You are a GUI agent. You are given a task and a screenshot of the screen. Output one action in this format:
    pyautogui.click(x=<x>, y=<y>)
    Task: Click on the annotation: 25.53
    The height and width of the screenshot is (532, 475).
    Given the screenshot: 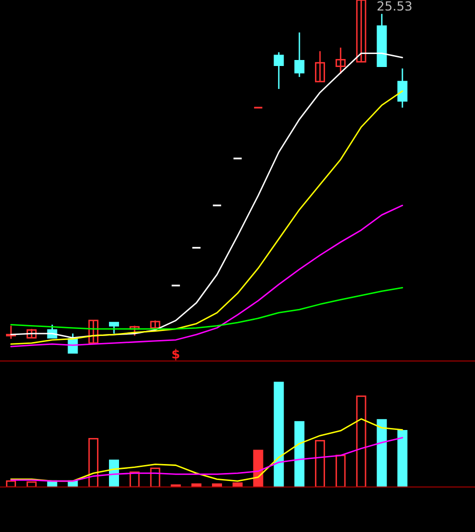 What is the action you would take?
    pyautogui.click(x=395, y=6)
    